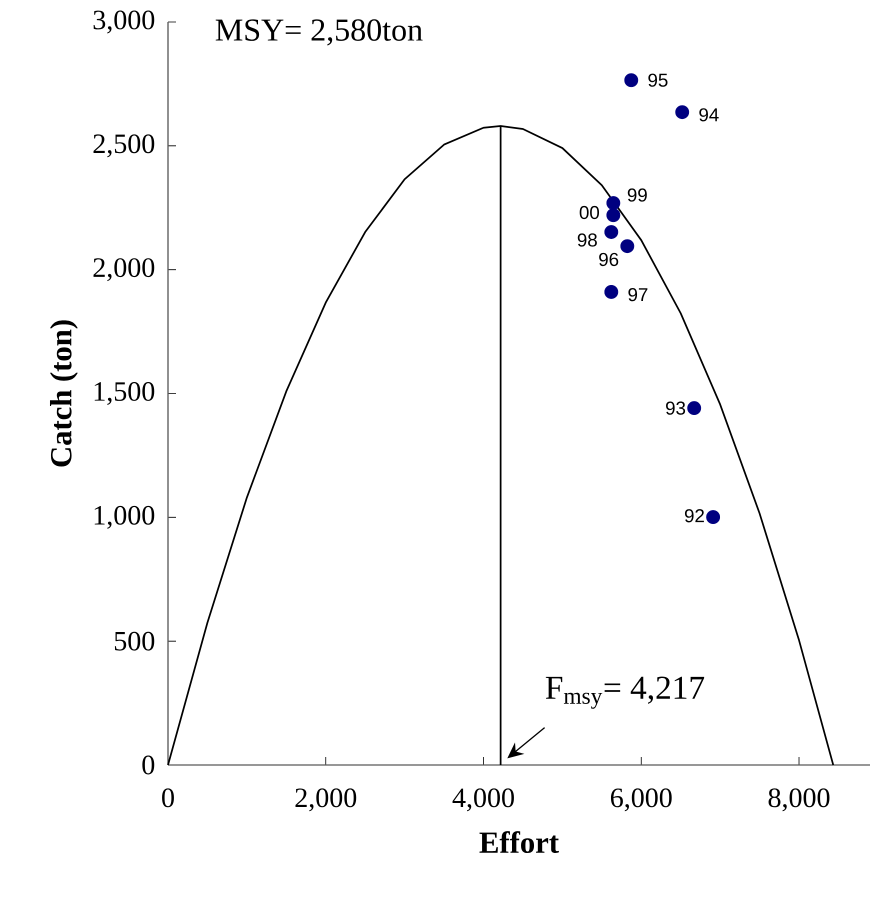 The width and height of the screenshot is (872, 900). Describe the element at coordinates (694, 515) in the screenshot. I see `annotation: 92` at that location.